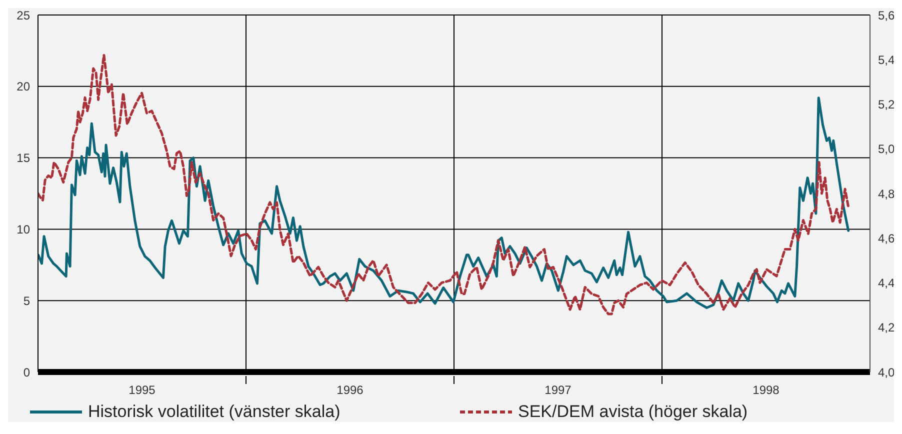 The image size is (902, 434). What do you see at coordinates (887, 283) in the screenshot?
I see `y2-tick-label: 4,4` at bounding box center [887, 283].